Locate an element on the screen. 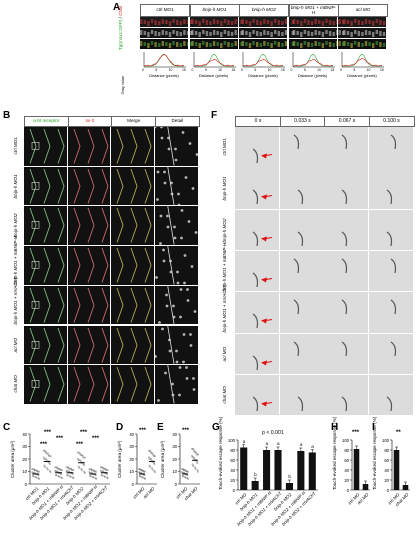  chart-g-letter-3: a is located at coordinates (278, 443).